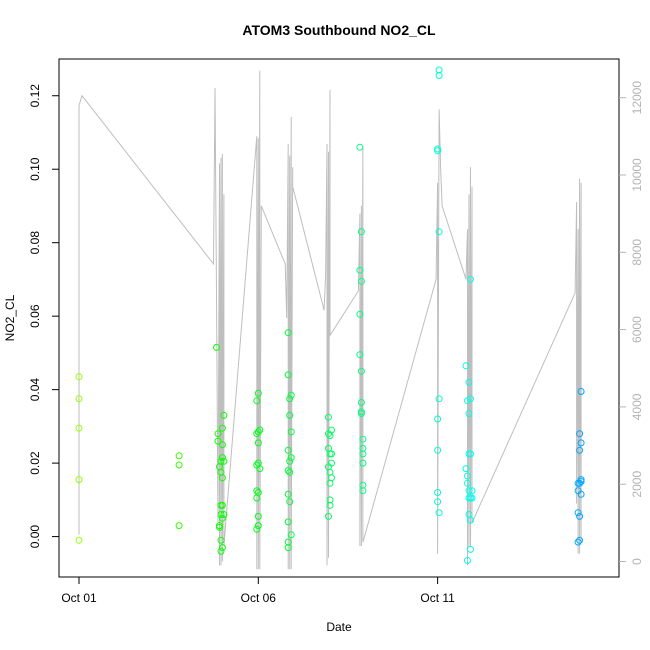  Describe the element at coordinates (35, 243) in the screenshot. I see `y-tick-label: 0.08` at that location.